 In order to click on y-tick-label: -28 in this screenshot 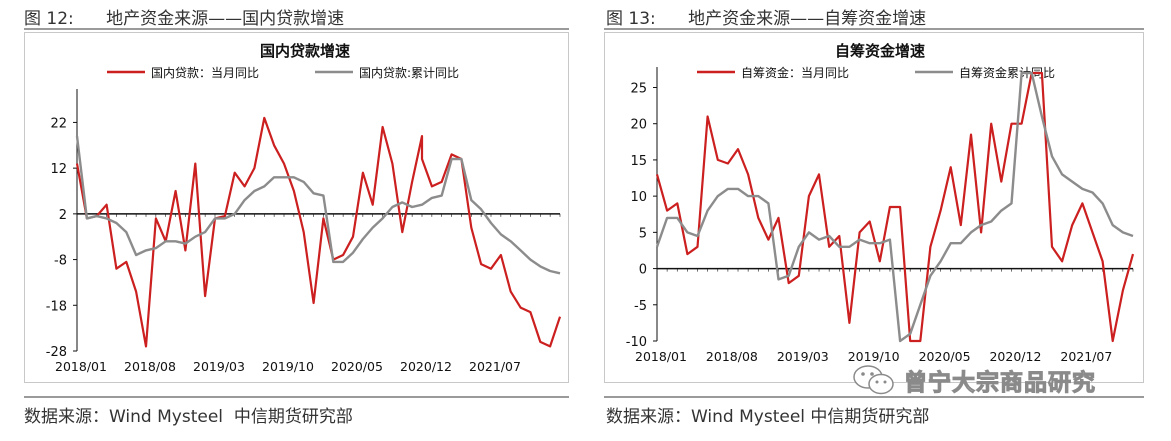, I will do `click(56, 352)`.